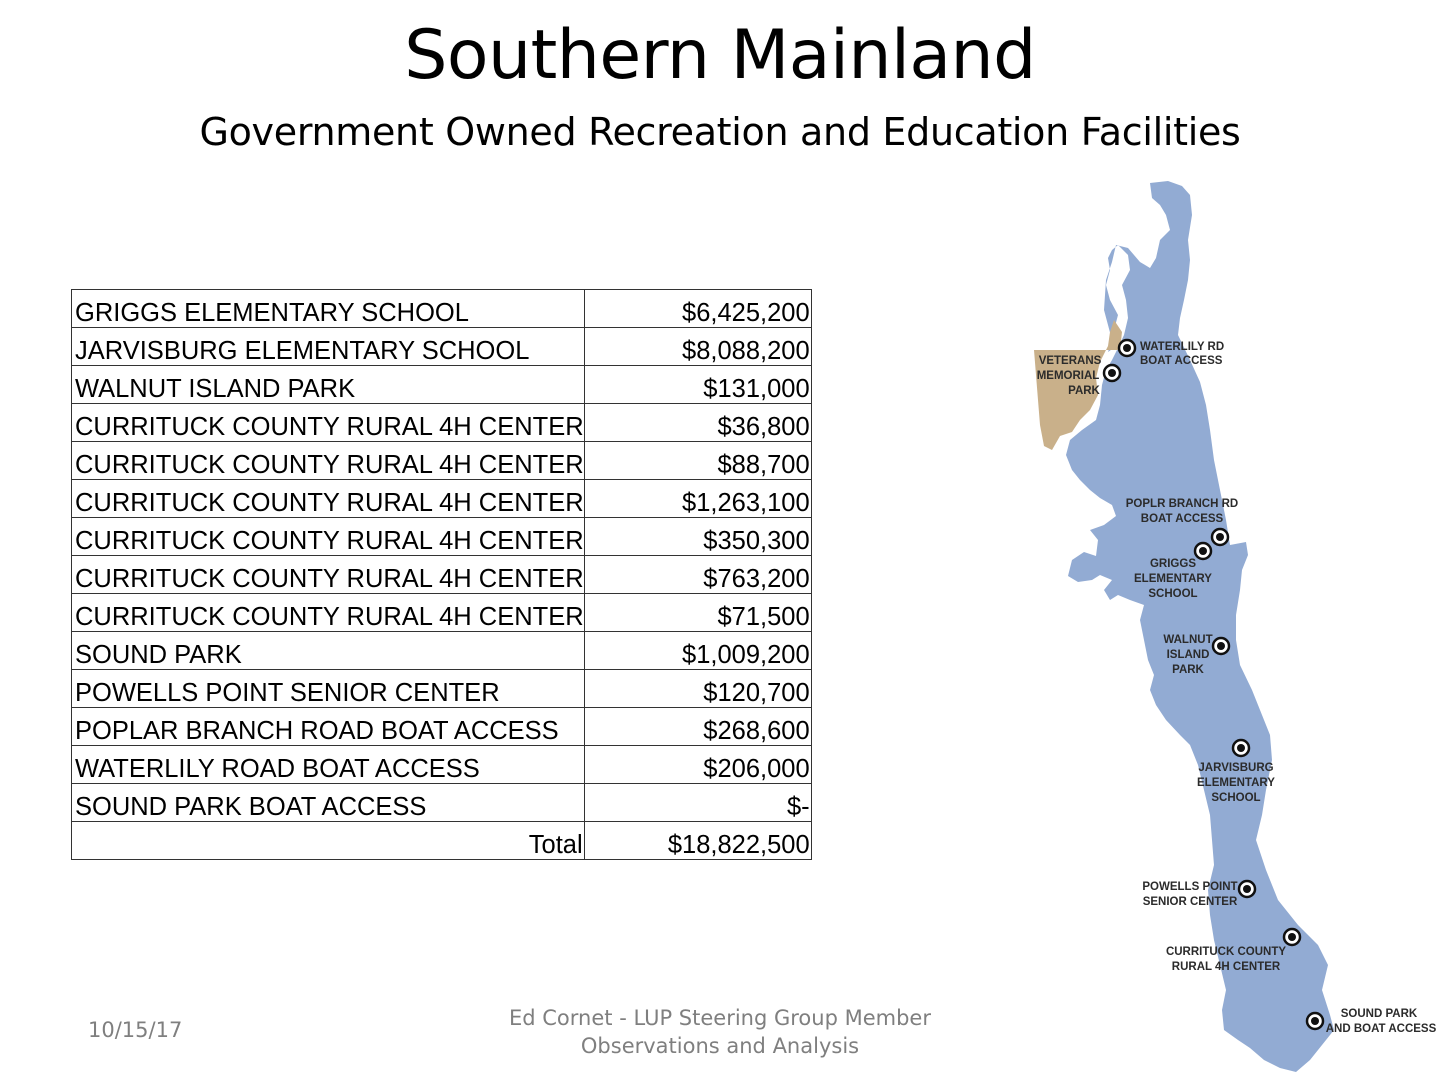  I want to click on table-row: CURRITUCK COUNTY RURAL 4H CENTER $350,300, so click(441, 536).